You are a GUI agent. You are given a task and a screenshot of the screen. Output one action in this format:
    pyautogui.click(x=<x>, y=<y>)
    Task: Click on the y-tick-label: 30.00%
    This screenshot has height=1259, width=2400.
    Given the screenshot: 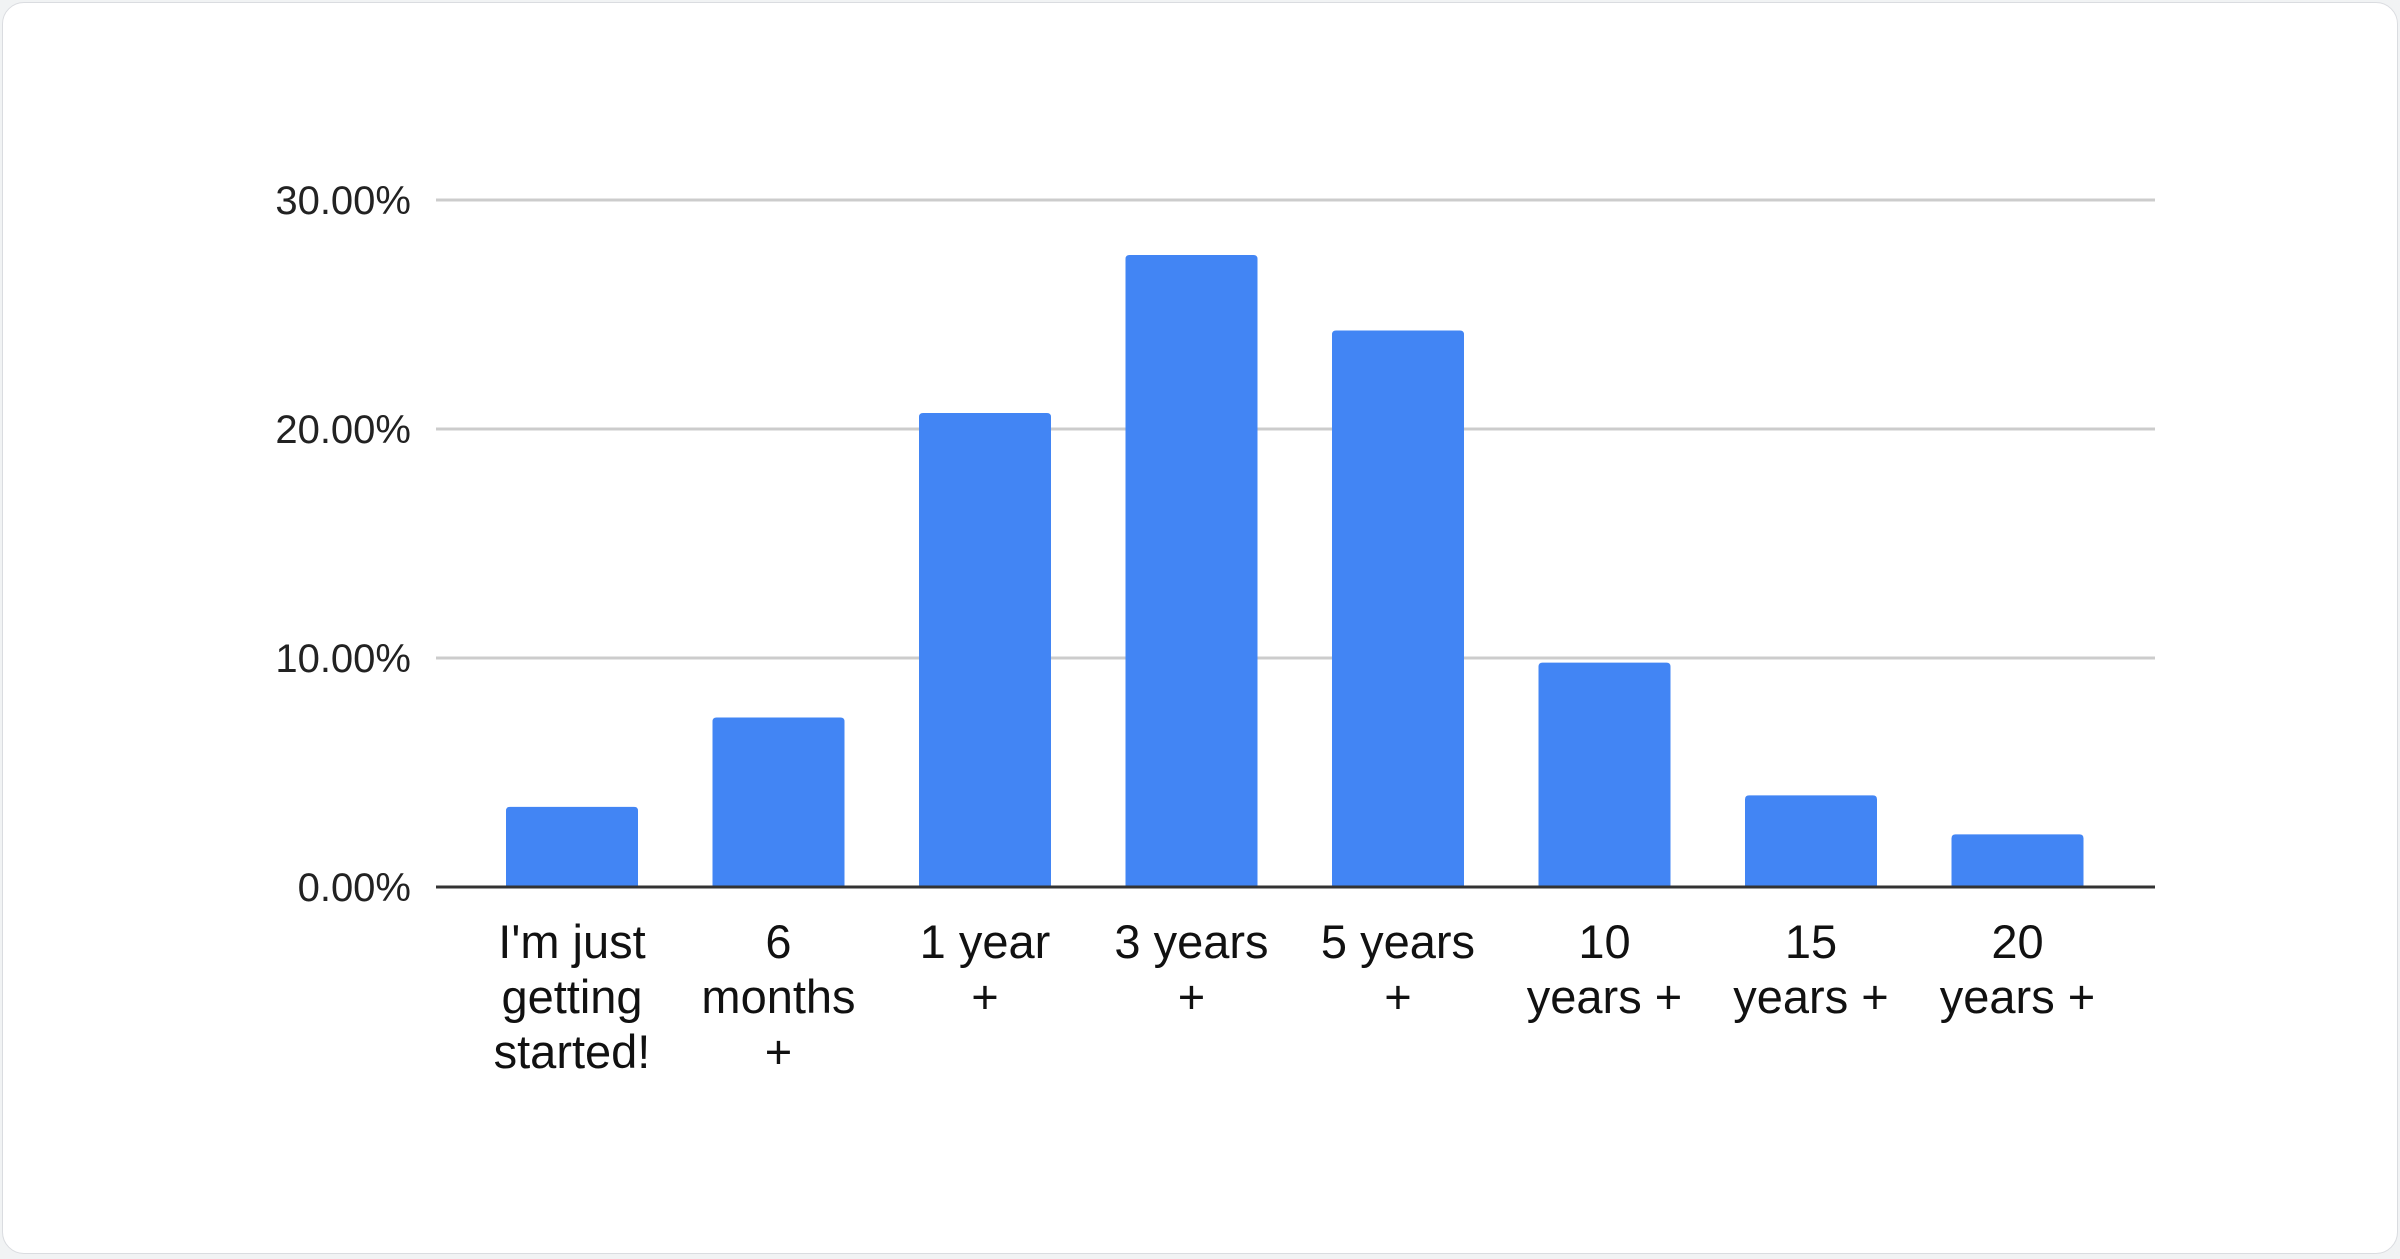 What is the action you would take?
    pyautogui.click(x=343, y=201)
    